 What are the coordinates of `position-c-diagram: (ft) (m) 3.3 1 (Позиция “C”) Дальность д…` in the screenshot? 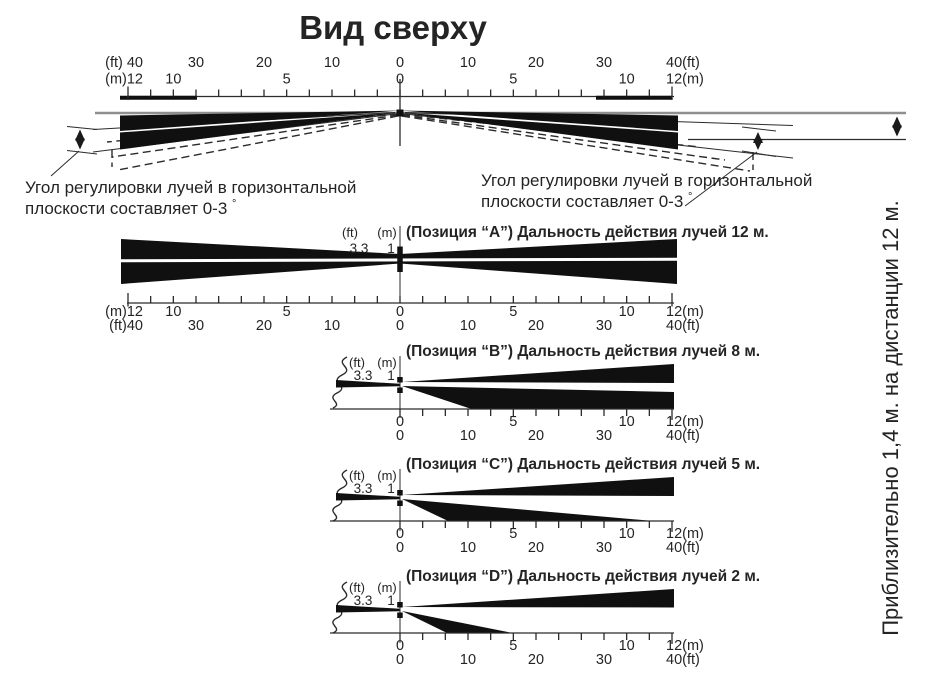 It's located at (545, 506).